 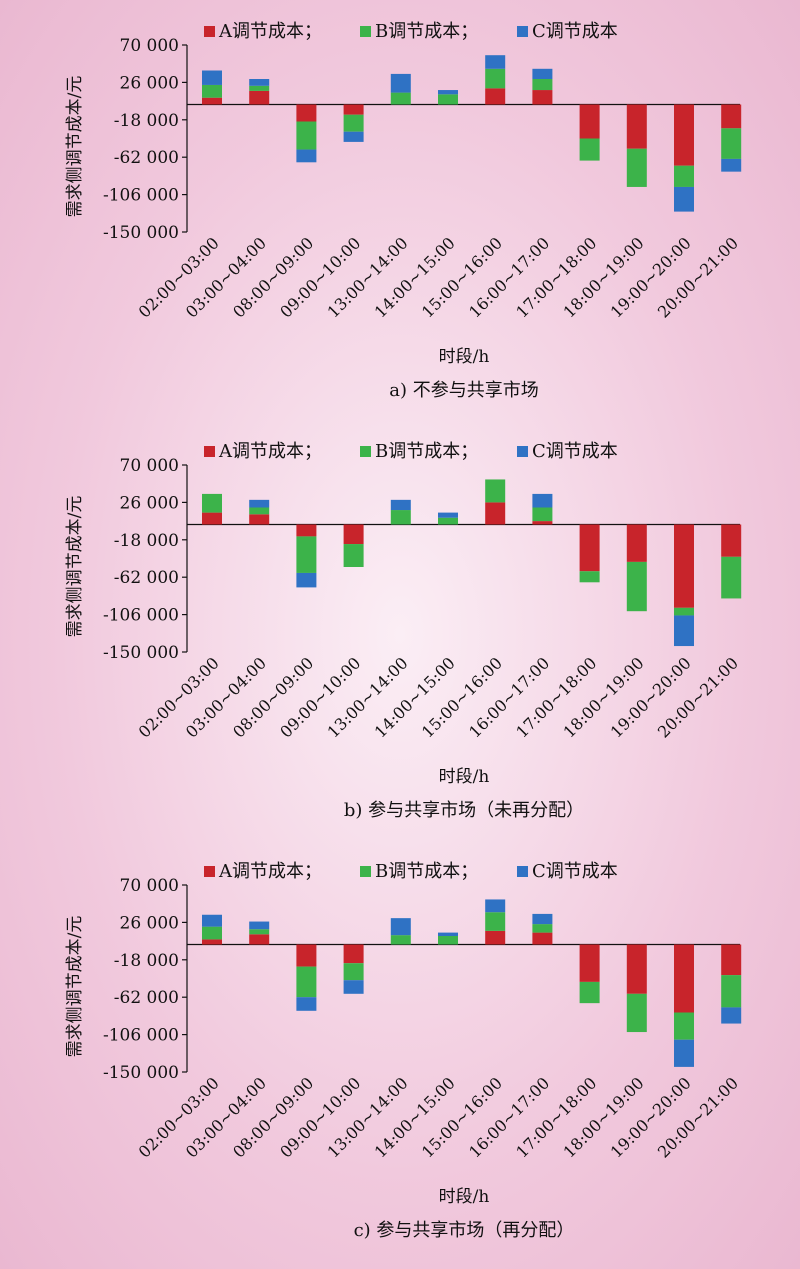 What do you see at coordinates (463, 390) in the screenshot?
I see `panel-caption: a) 不参与共享市场` at bounding box center [463, 390].